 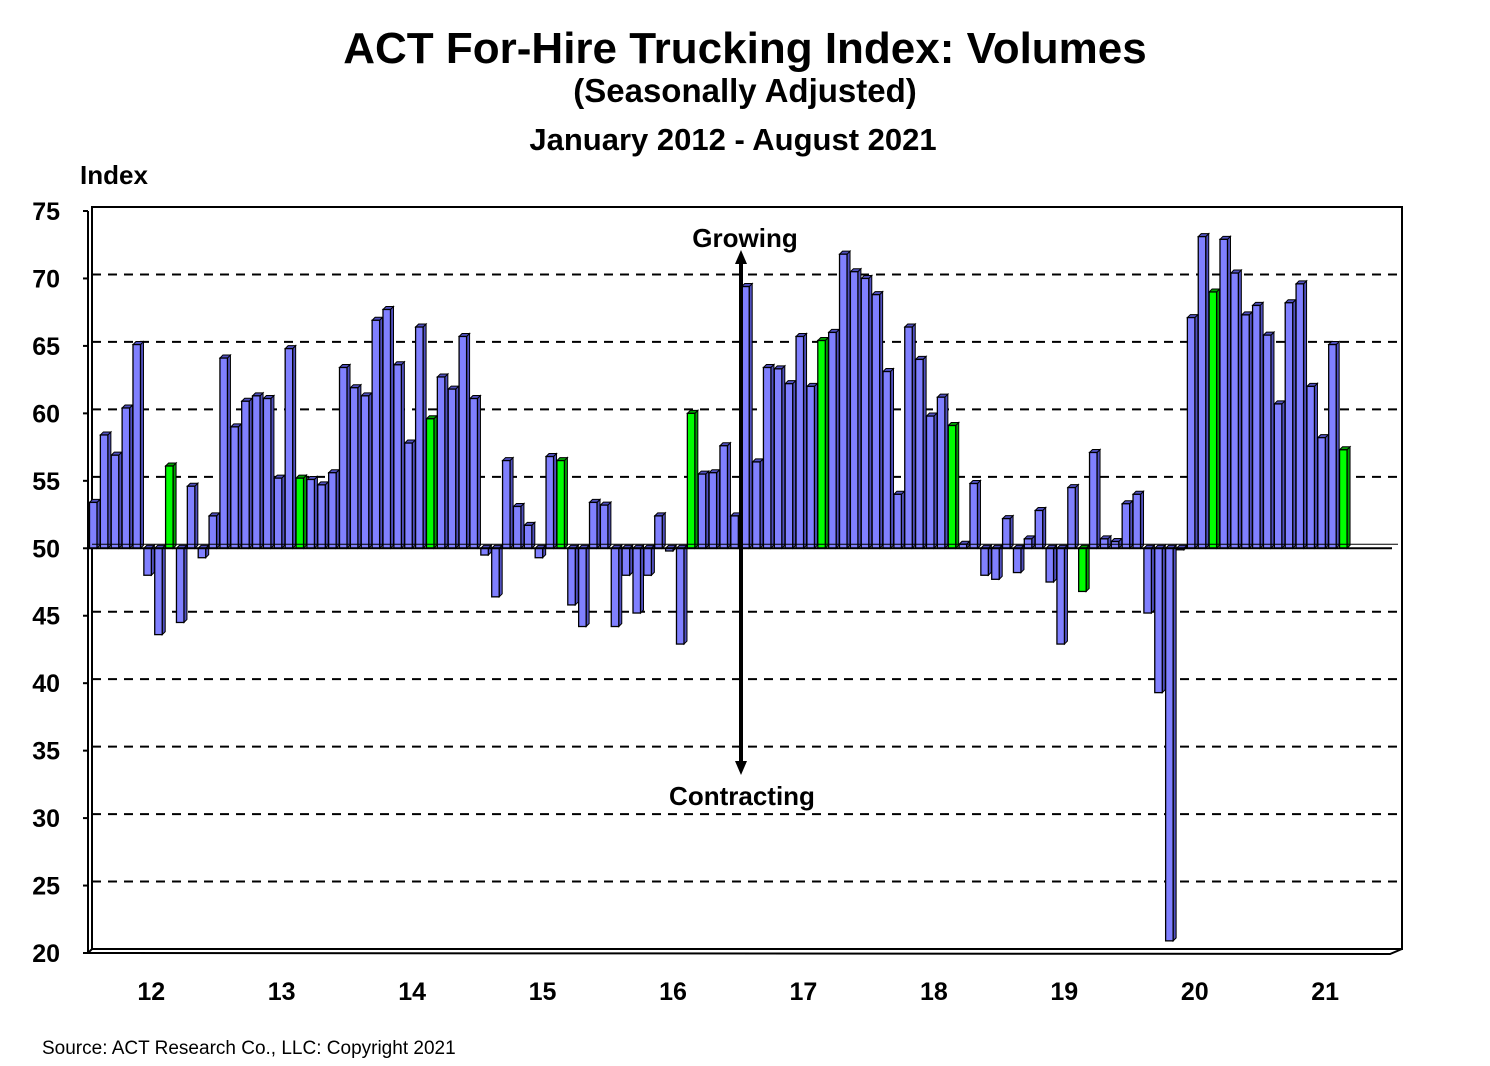 What do you see at coordinates (741, 768) in the screenshot?
I see `arrow-down-icon` at bounding box center [741, 768].